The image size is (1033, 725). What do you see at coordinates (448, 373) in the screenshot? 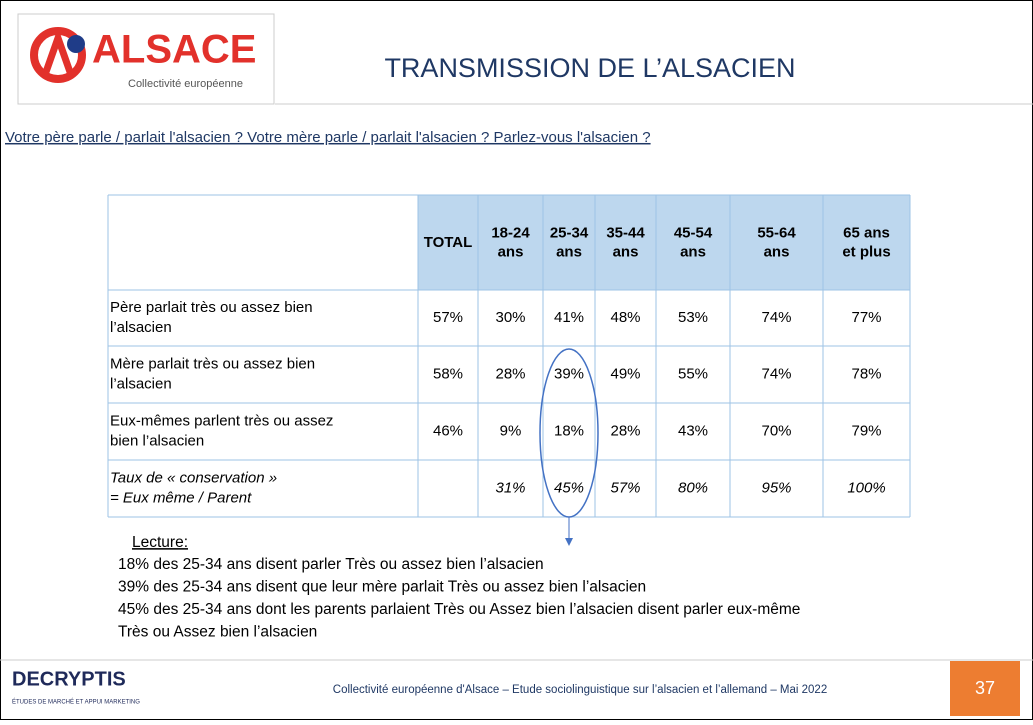
I see `cell-value: 58%` at bounding box center [448, 373].